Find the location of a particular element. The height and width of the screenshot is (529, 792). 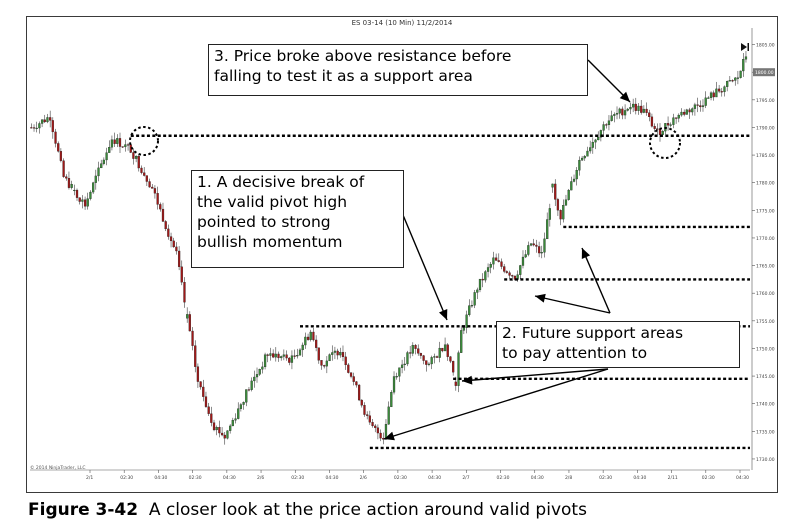

caption-number: Figure 3-42 is located at coordinates (83, 510).